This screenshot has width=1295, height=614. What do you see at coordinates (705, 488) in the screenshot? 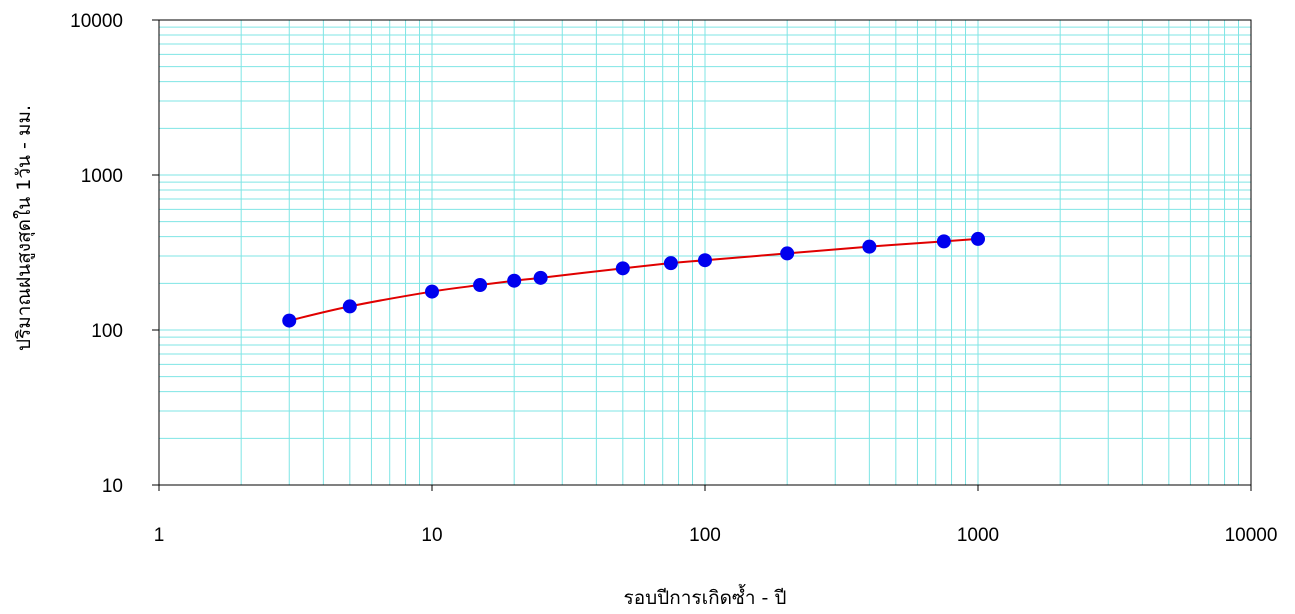
I see `x-axis-ticks` at bounding box center [705, 488].